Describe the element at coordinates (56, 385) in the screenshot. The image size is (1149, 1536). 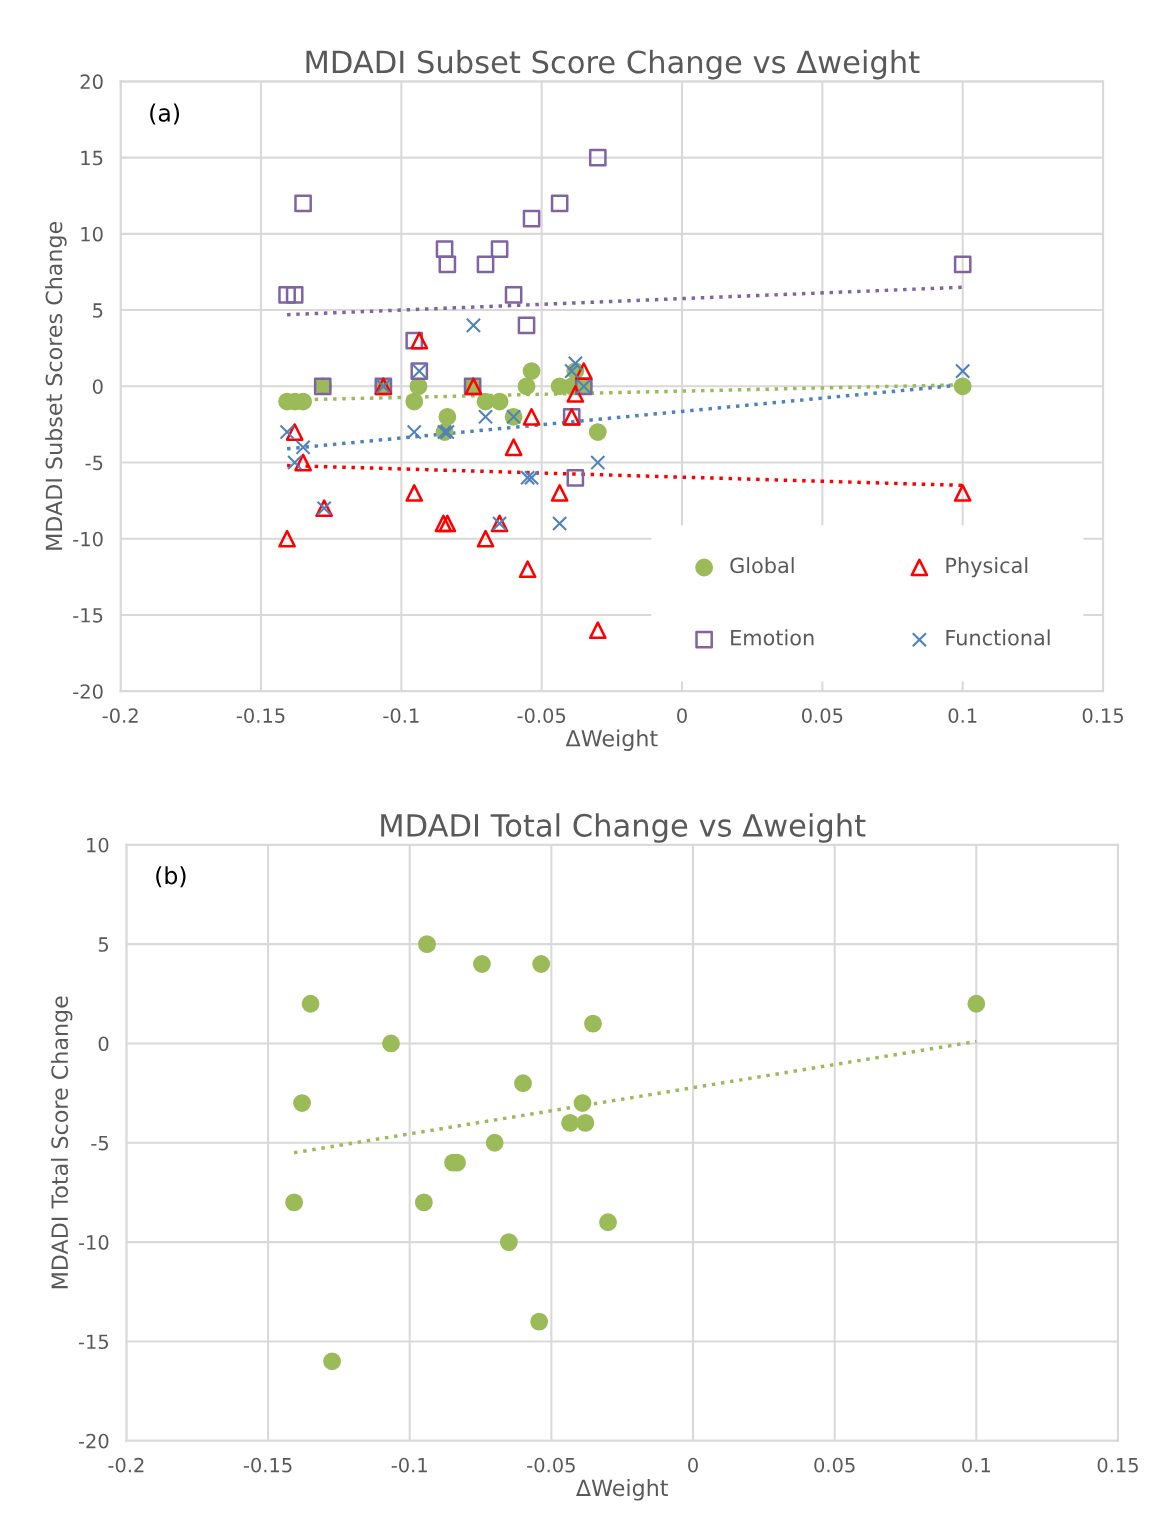
I see `y-axis-title: MDADI Subset Scores Change` at that location.